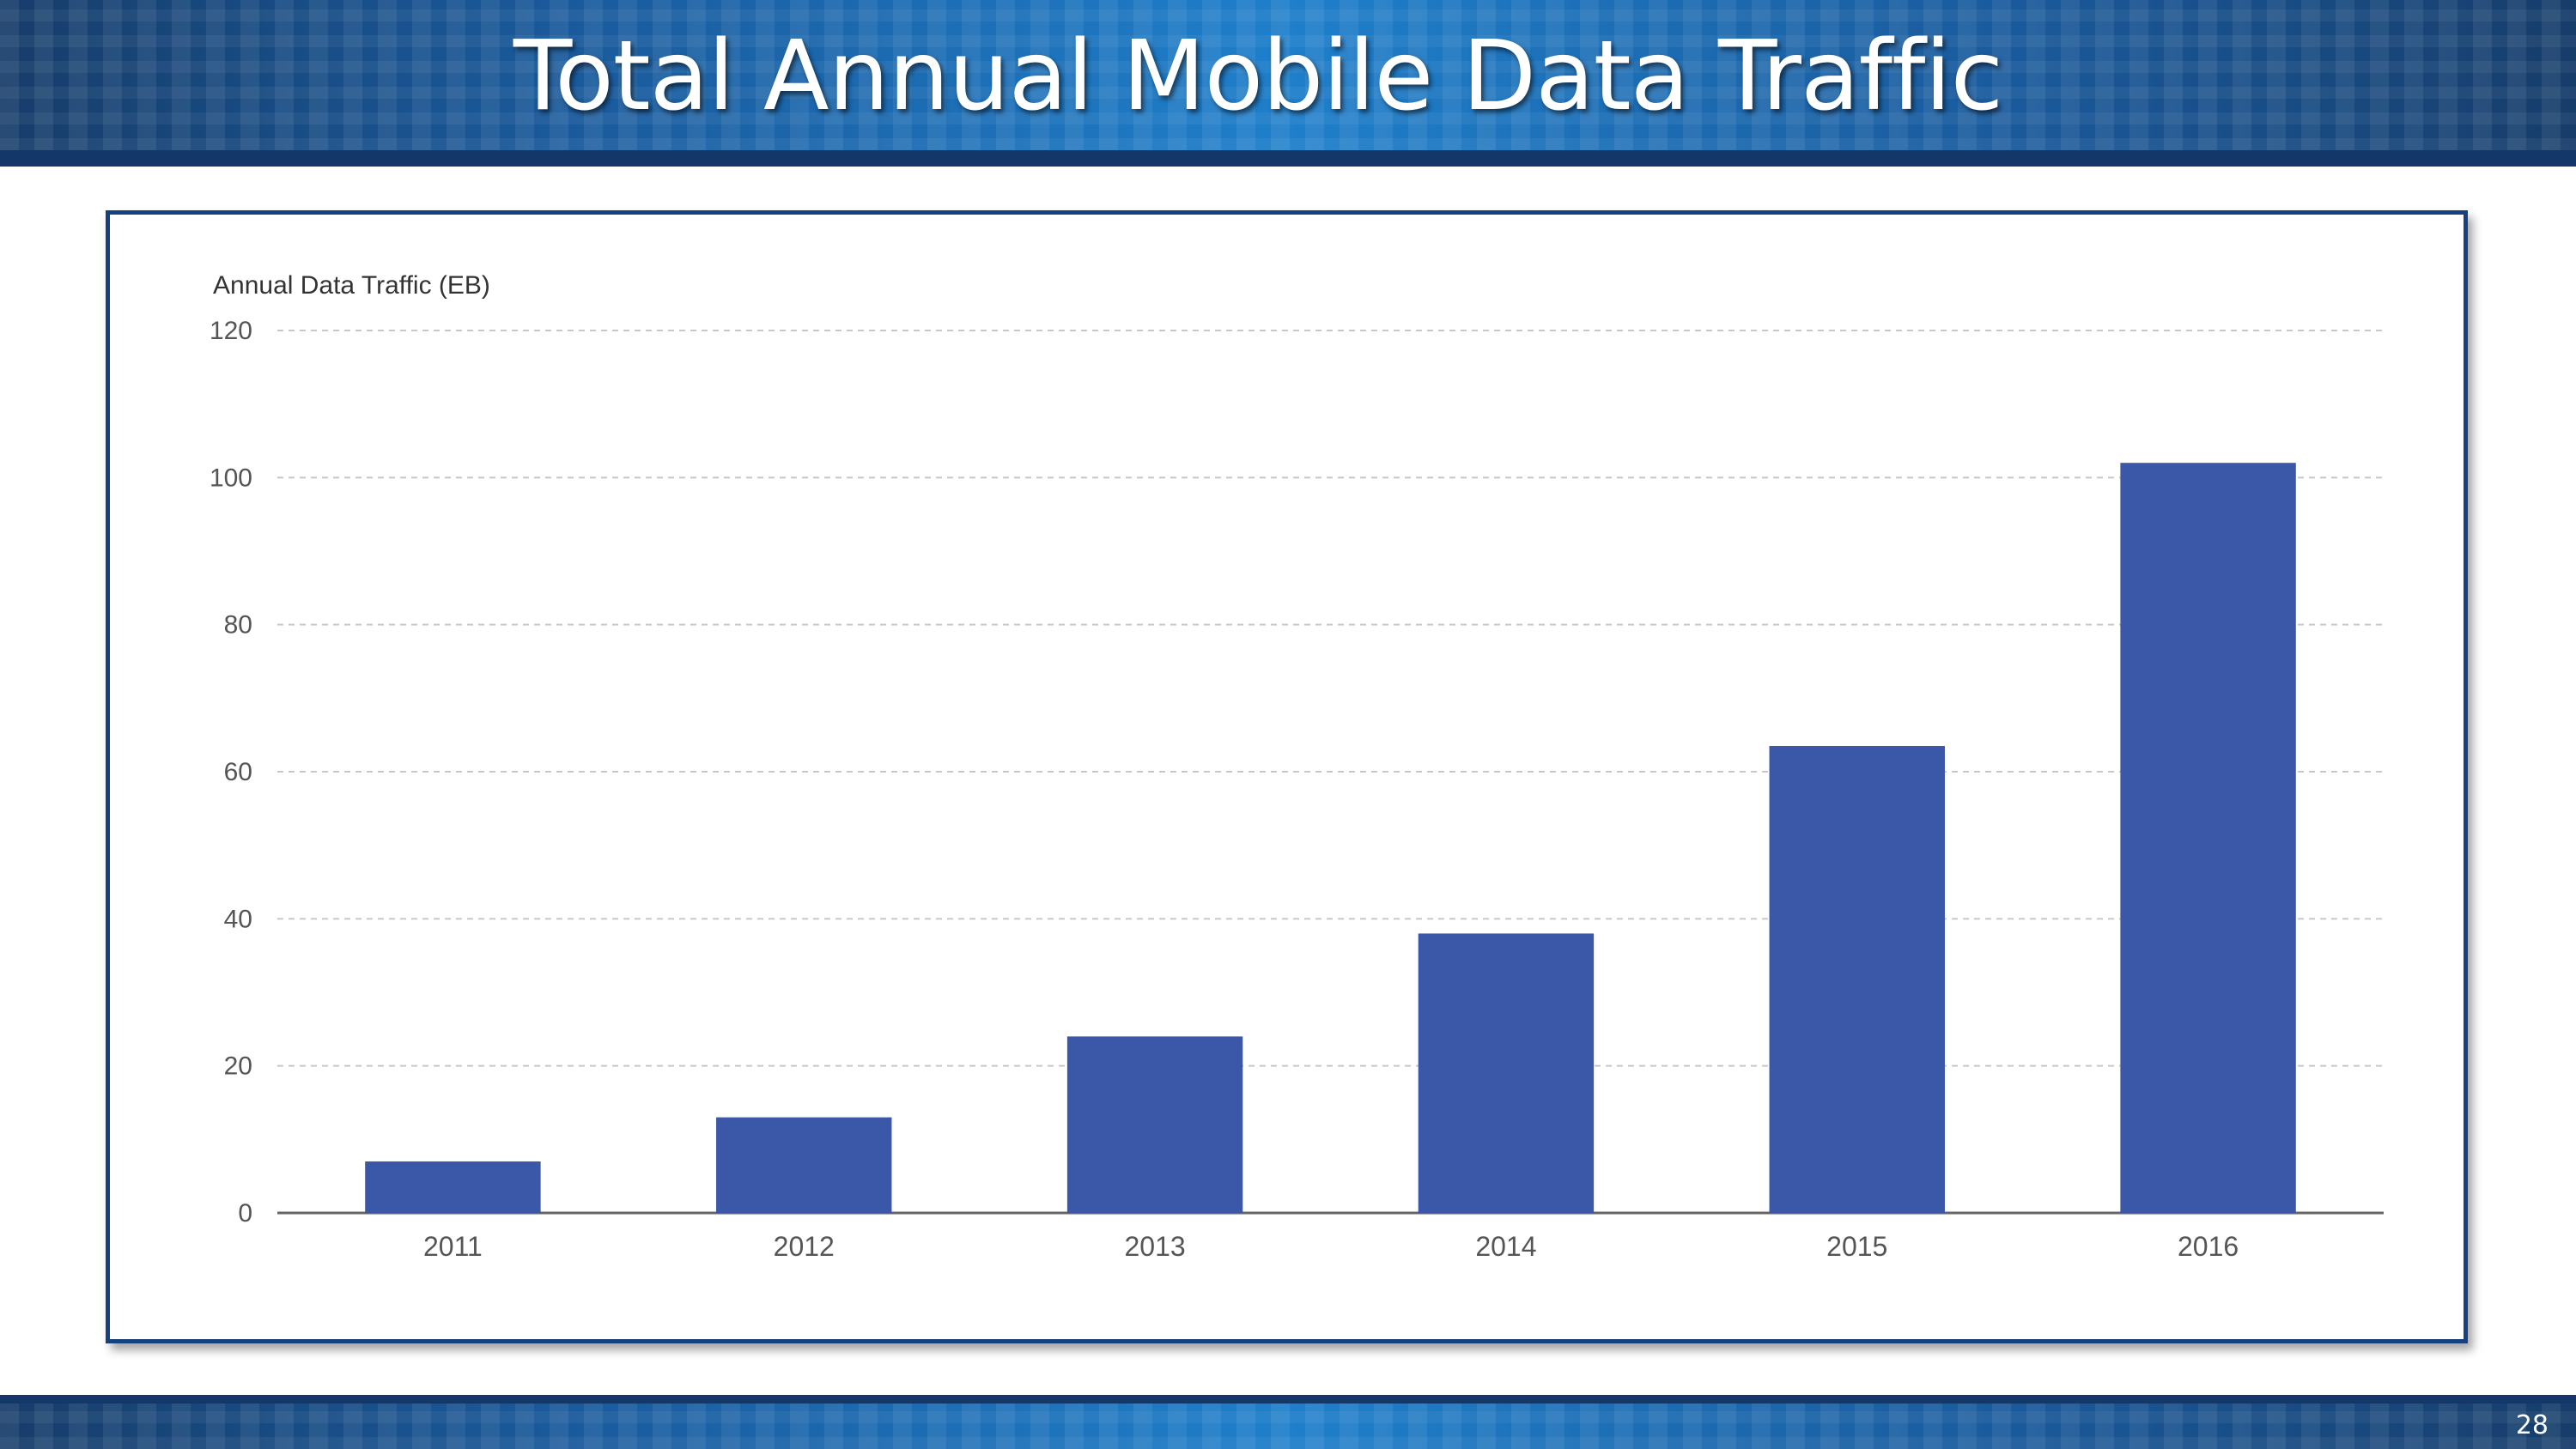 The width and height of the screenshot is (2576, 1449). What do you see at coordinates (351, 285) in the screenshot?
I see `y-axis-title: Annual Data Traffic (EB)` at bounding box center [351, 285].